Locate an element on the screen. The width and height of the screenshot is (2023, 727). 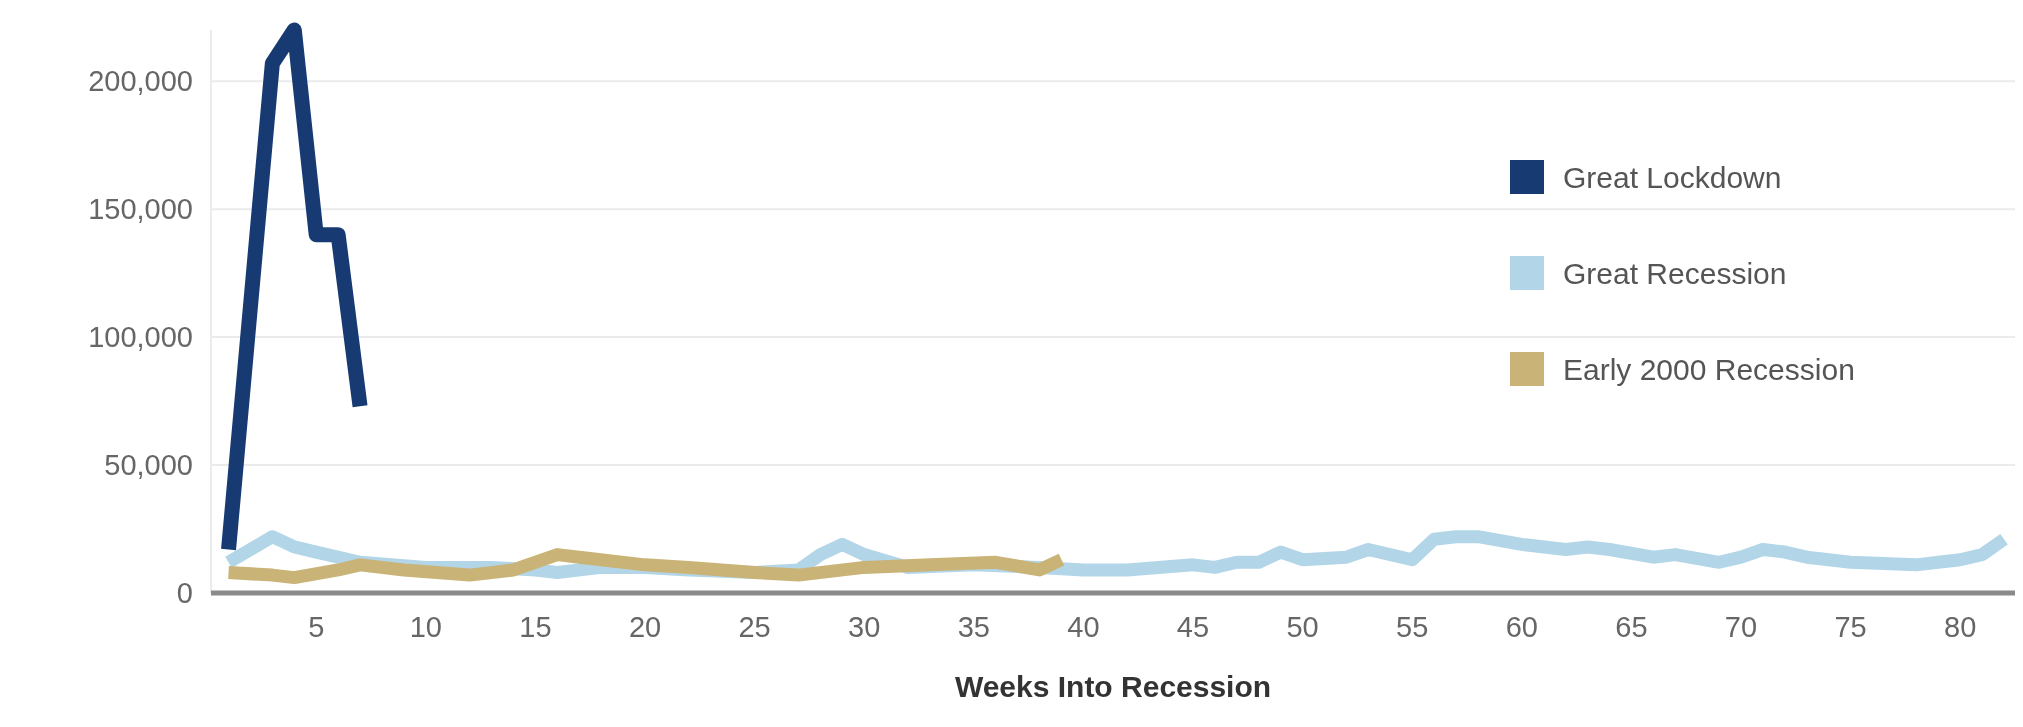
x-tick-label: 65 is located at coordinates (1631, 627).